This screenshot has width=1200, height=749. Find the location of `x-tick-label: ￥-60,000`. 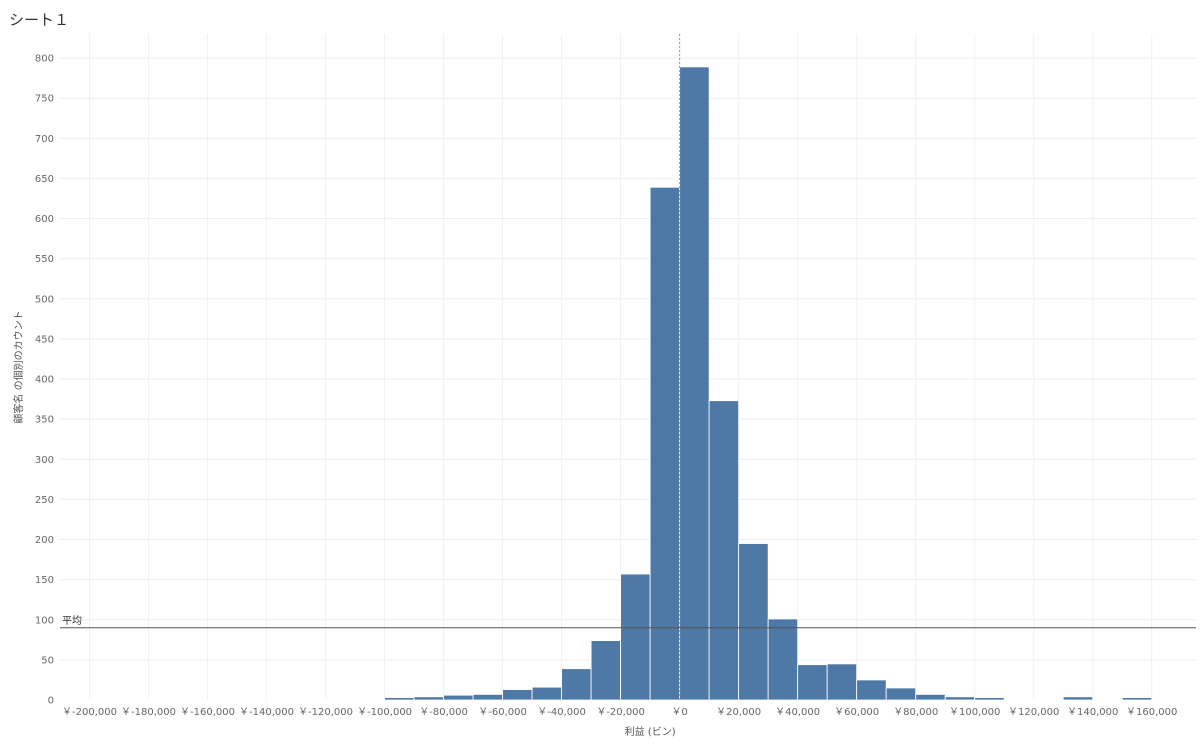

x-tick-label: ￥-60,000 is located at coordinates (502, 712).